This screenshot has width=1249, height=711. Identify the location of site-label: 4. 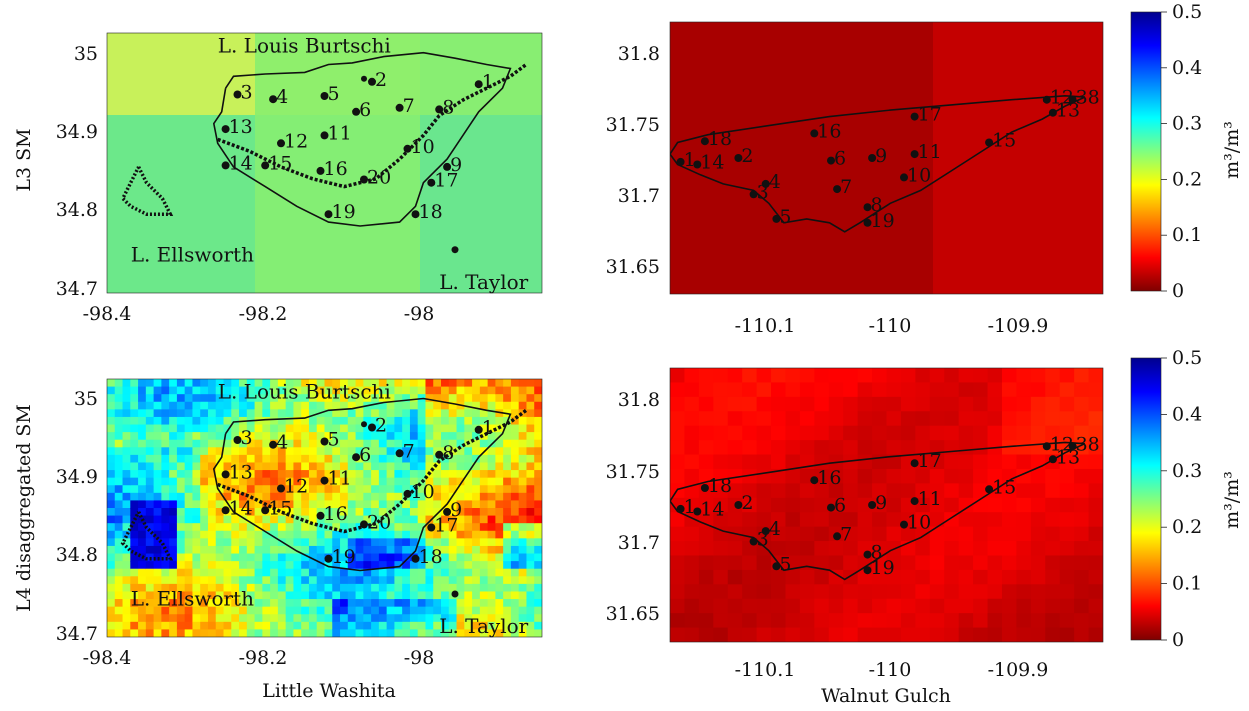
(775, 529).